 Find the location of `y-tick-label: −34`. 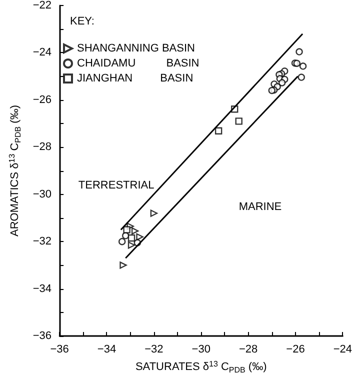

y-tick-label: −34 is located at coordinates (42, 288).